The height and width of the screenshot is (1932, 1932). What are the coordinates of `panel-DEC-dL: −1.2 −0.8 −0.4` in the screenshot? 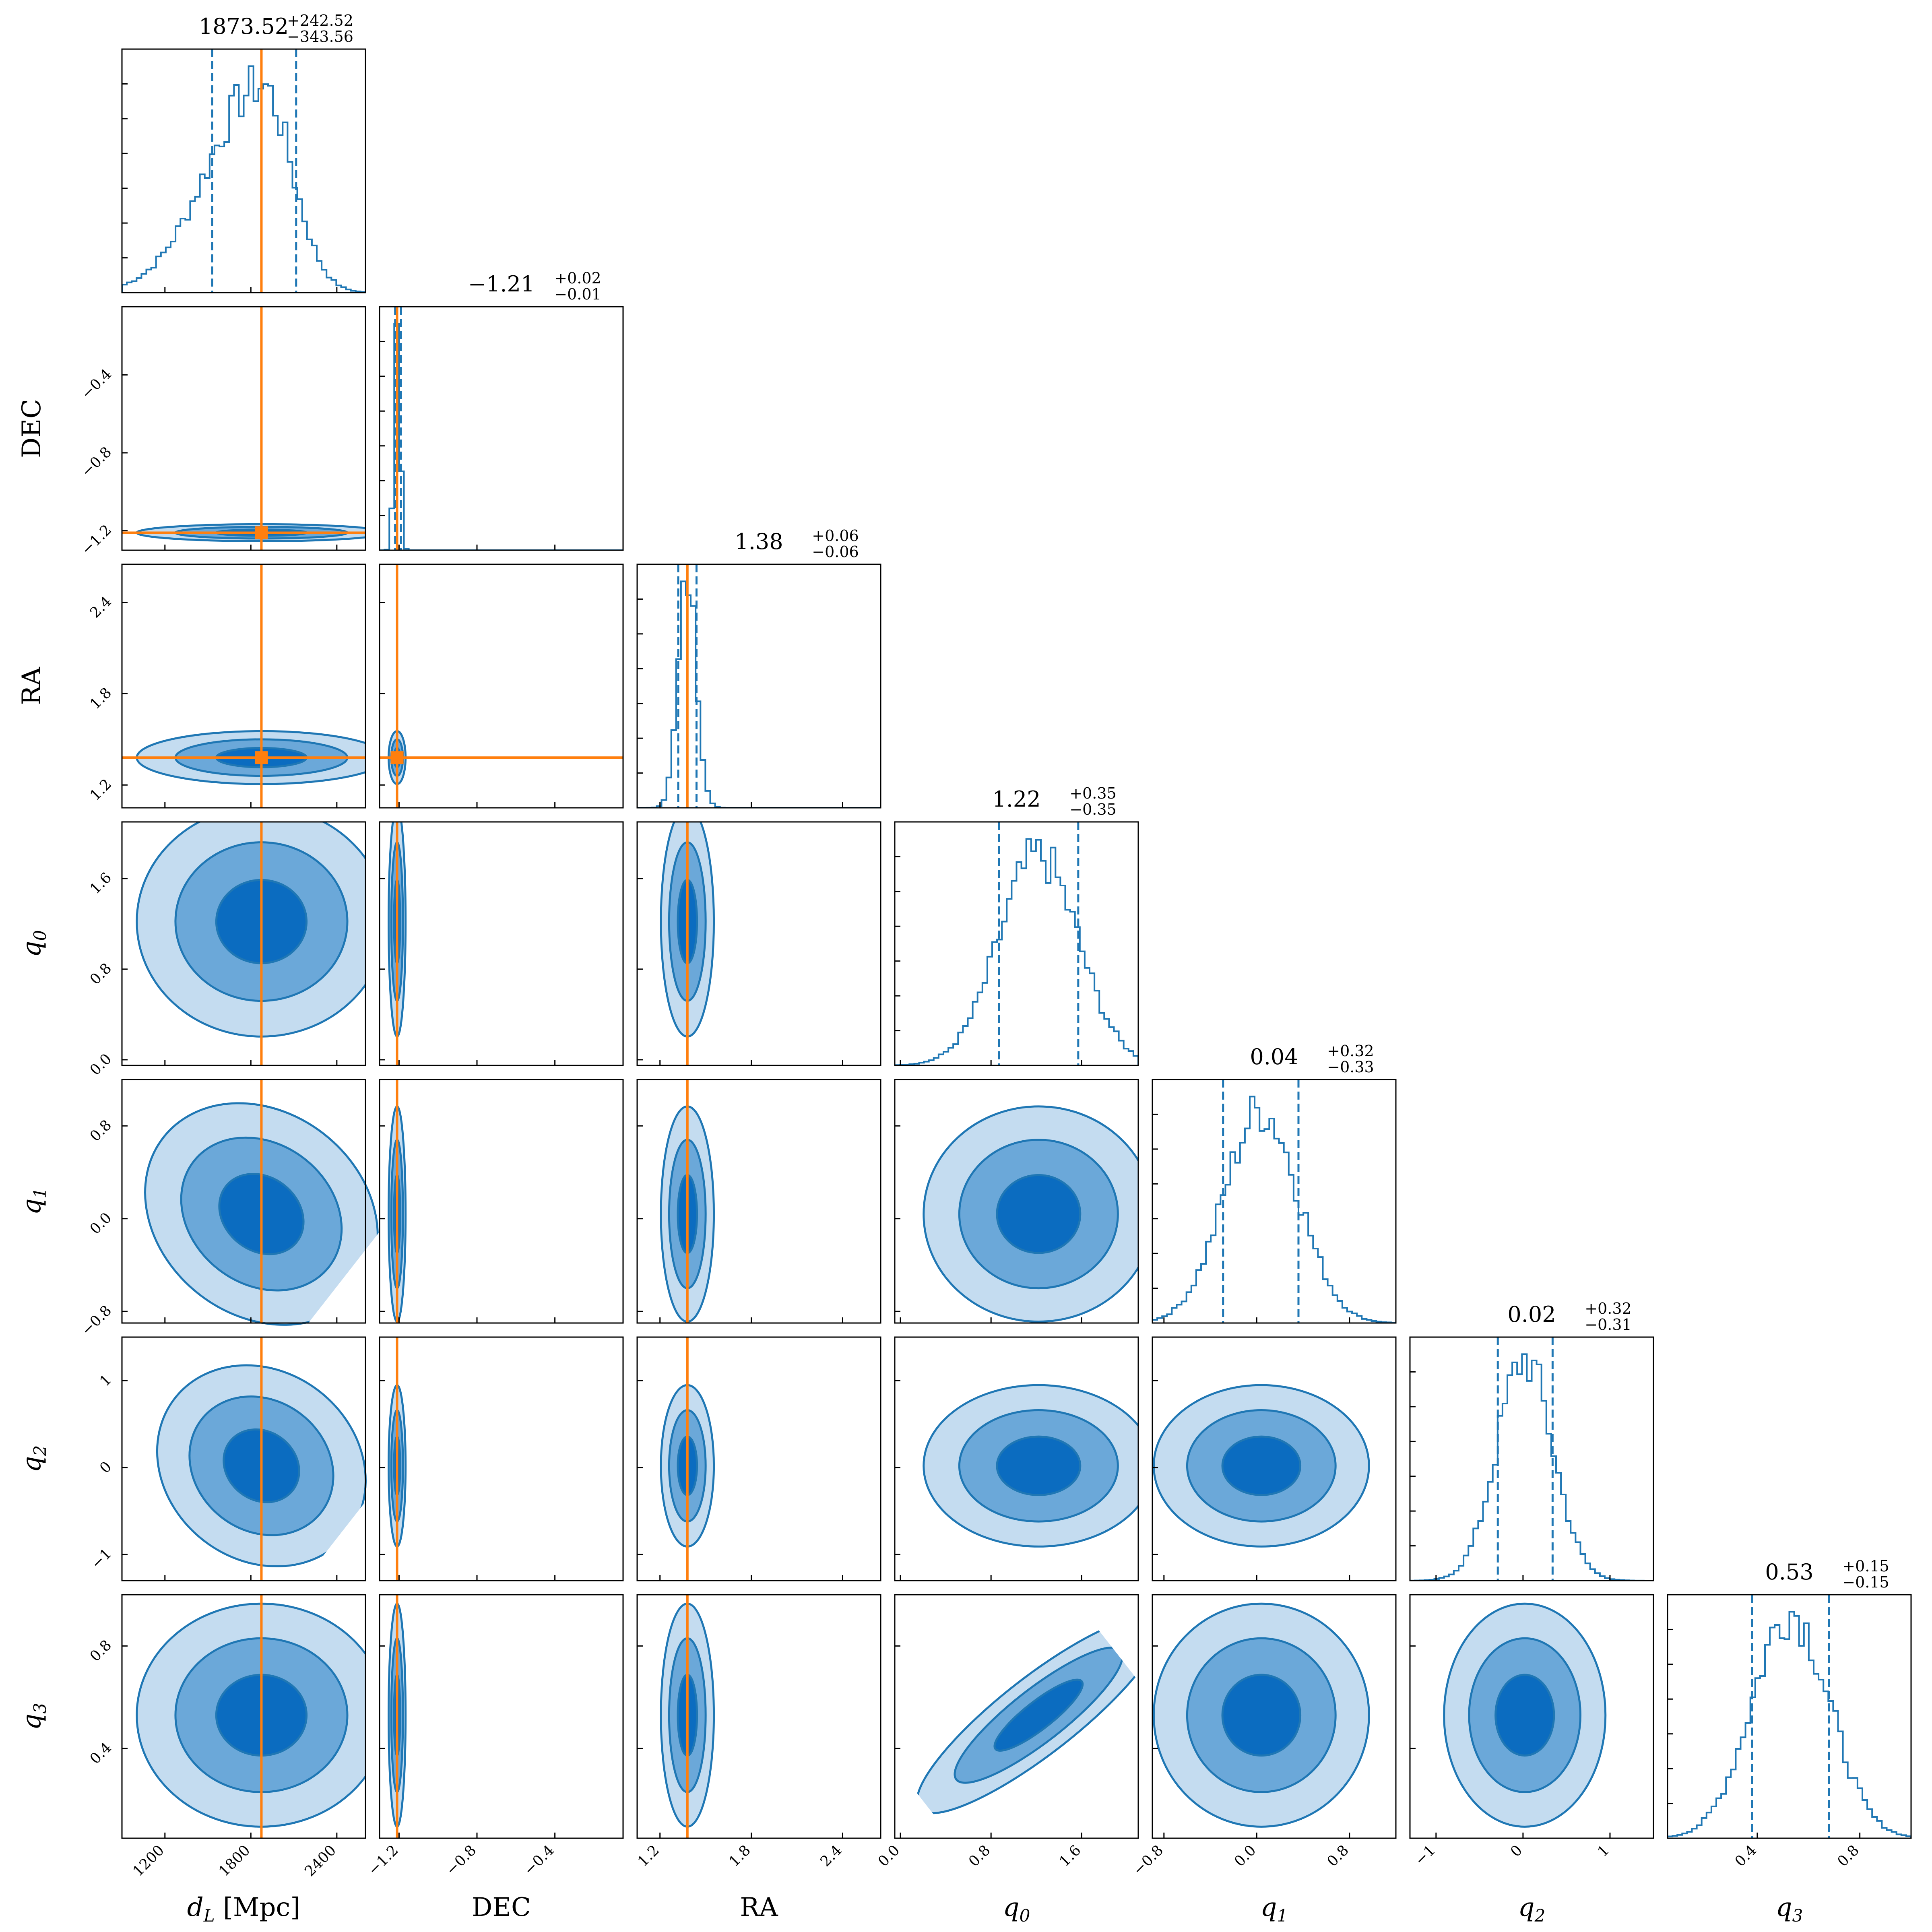 It's located at (222, 432).